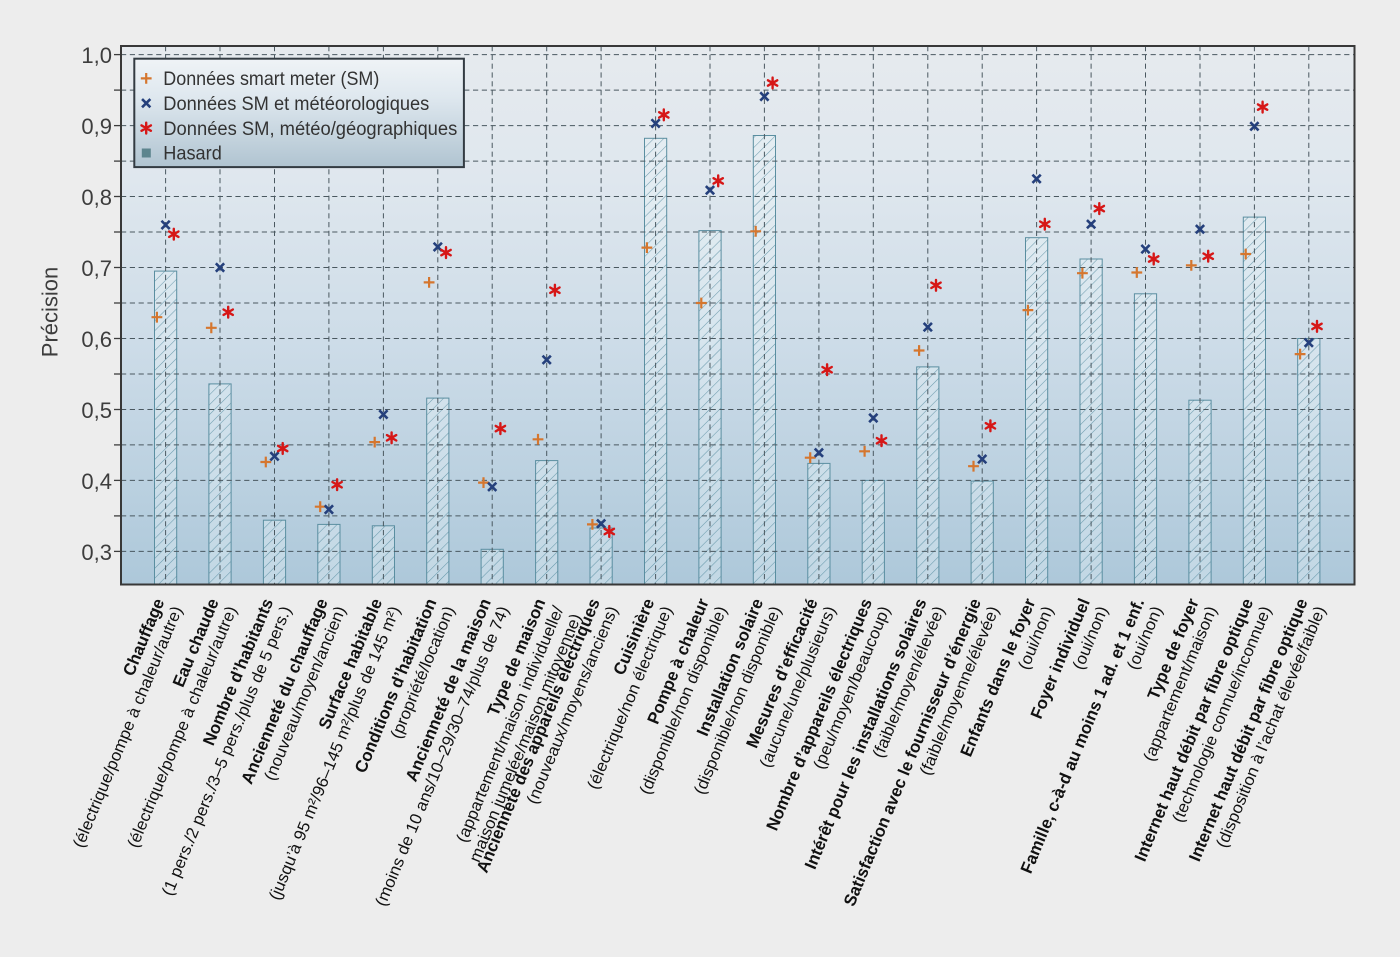  Describe the element at coordinates (96, 552) in the screenshot. I see `svg-text: 0,3` at that location.